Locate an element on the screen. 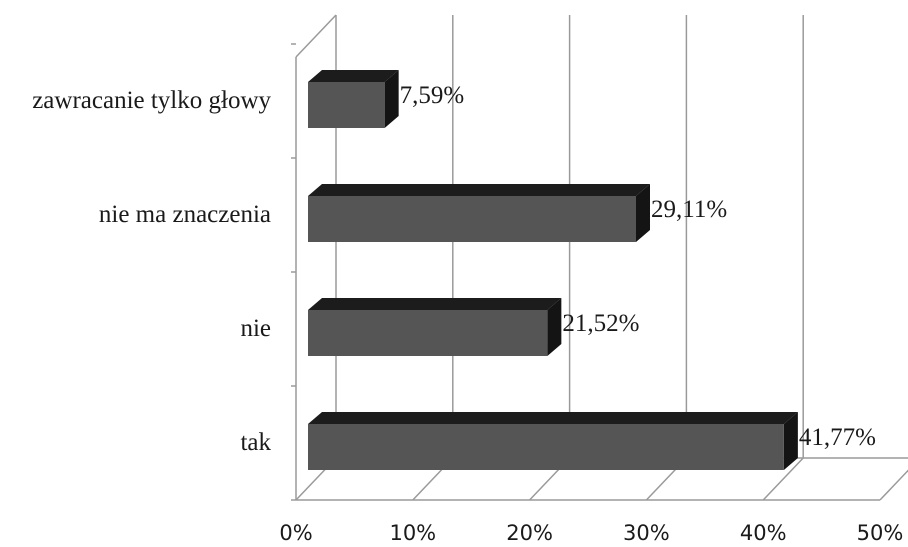  data-label: 7,59% is located at coordinates (432, 95).